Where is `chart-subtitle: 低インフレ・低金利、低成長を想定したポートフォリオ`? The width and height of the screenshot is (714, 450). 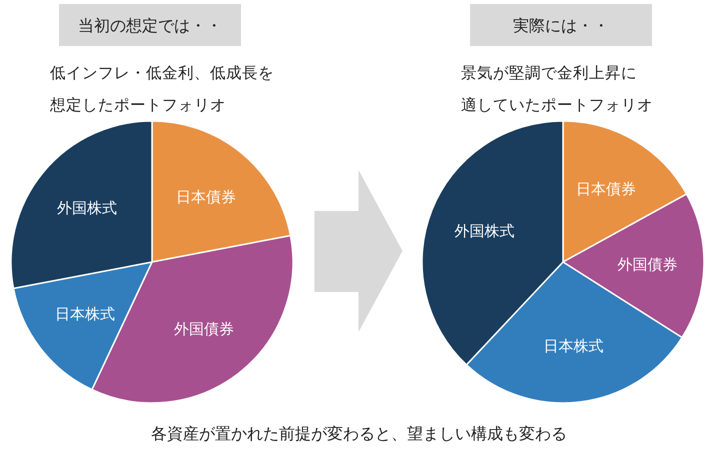
chart-subtitle: 低インフレ・低金利、低成長を想定したポートフォリオ is located at coordinates (161, 89).